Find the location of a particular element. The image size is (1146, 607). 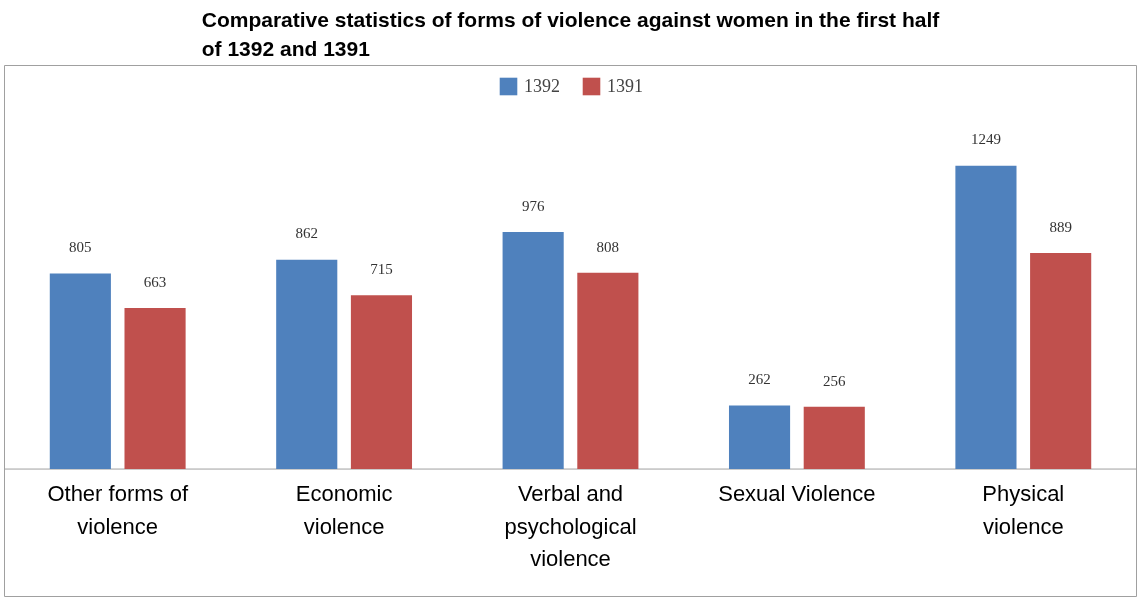

data-label: 805 is located at coordinates (80, 247).